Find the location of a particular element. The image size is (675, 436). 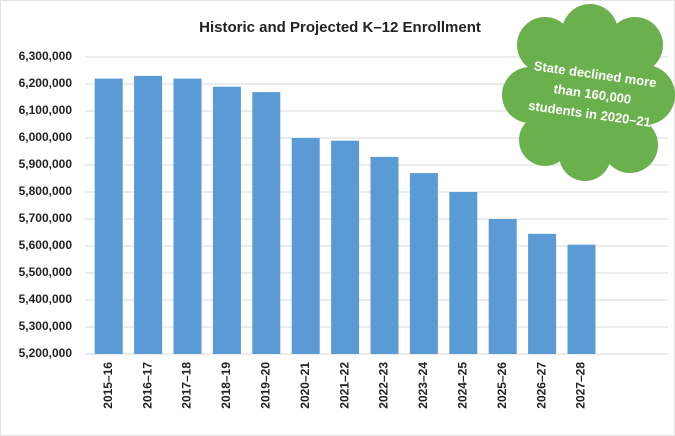

y-tick-label: 6,200,000 is located at coordinates (46, 83).